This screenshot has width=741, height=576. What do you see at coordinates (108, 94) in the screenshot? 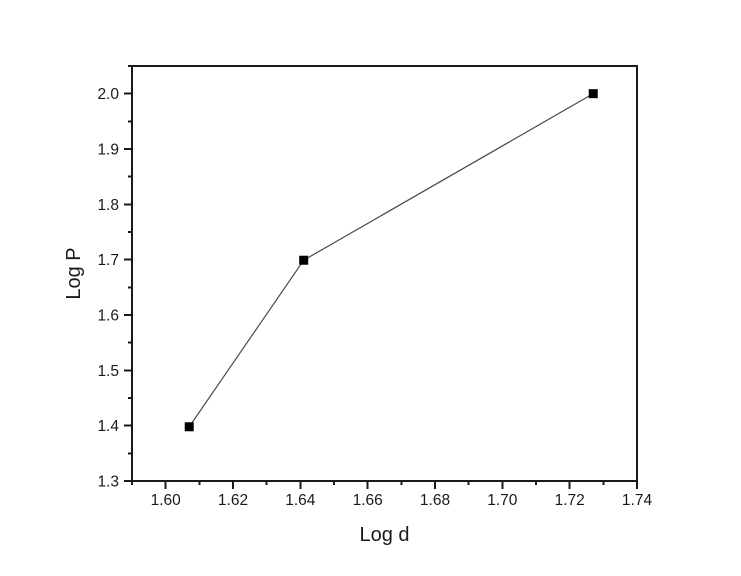
I see `y-axis-tick-label: 2.0` at bounding box center [108, 94].